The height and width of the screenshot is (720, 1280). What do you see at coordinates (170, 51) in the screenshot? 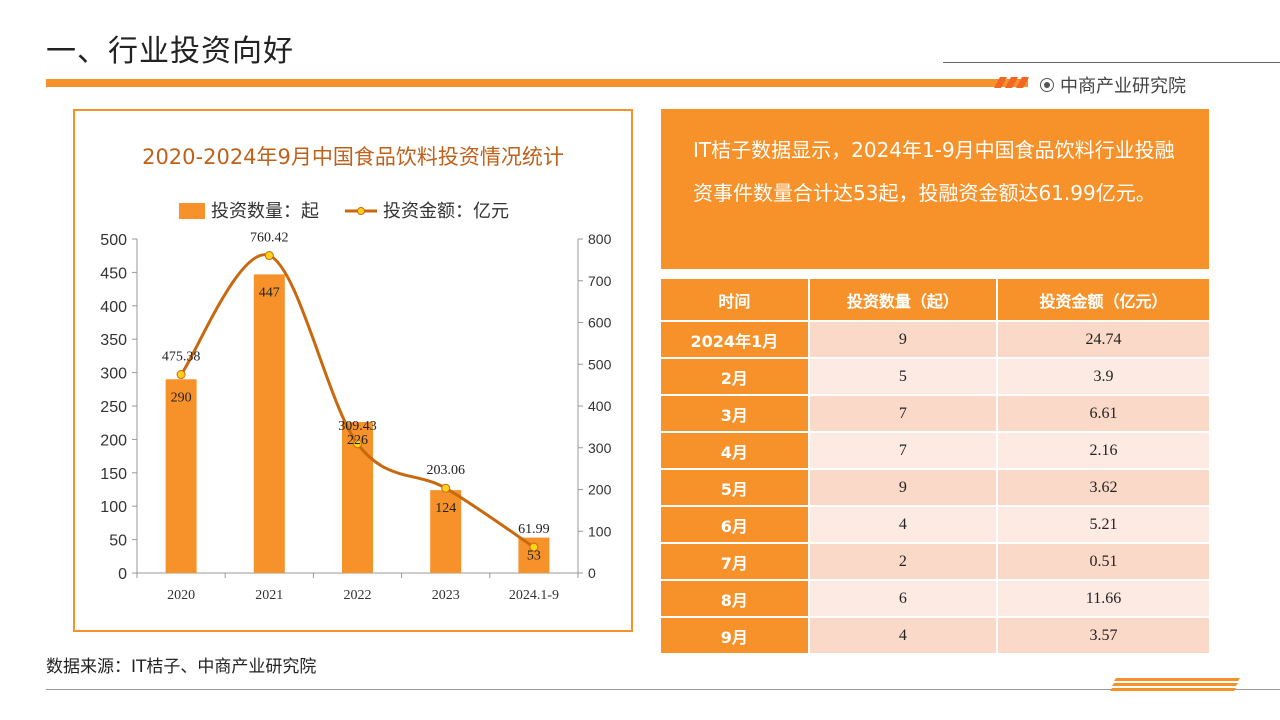
I see `page-title: 一、行业投资向好` at bounding box center [170, 51].